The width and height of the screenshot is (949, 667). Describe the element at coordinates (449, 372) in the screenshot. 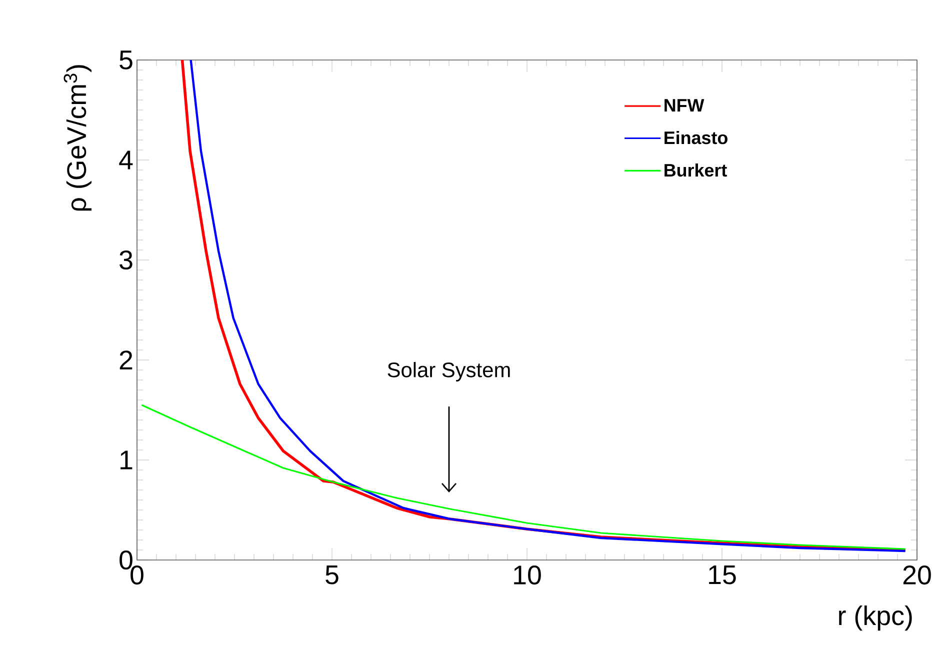

I see `annotation: Solar System` at that location.